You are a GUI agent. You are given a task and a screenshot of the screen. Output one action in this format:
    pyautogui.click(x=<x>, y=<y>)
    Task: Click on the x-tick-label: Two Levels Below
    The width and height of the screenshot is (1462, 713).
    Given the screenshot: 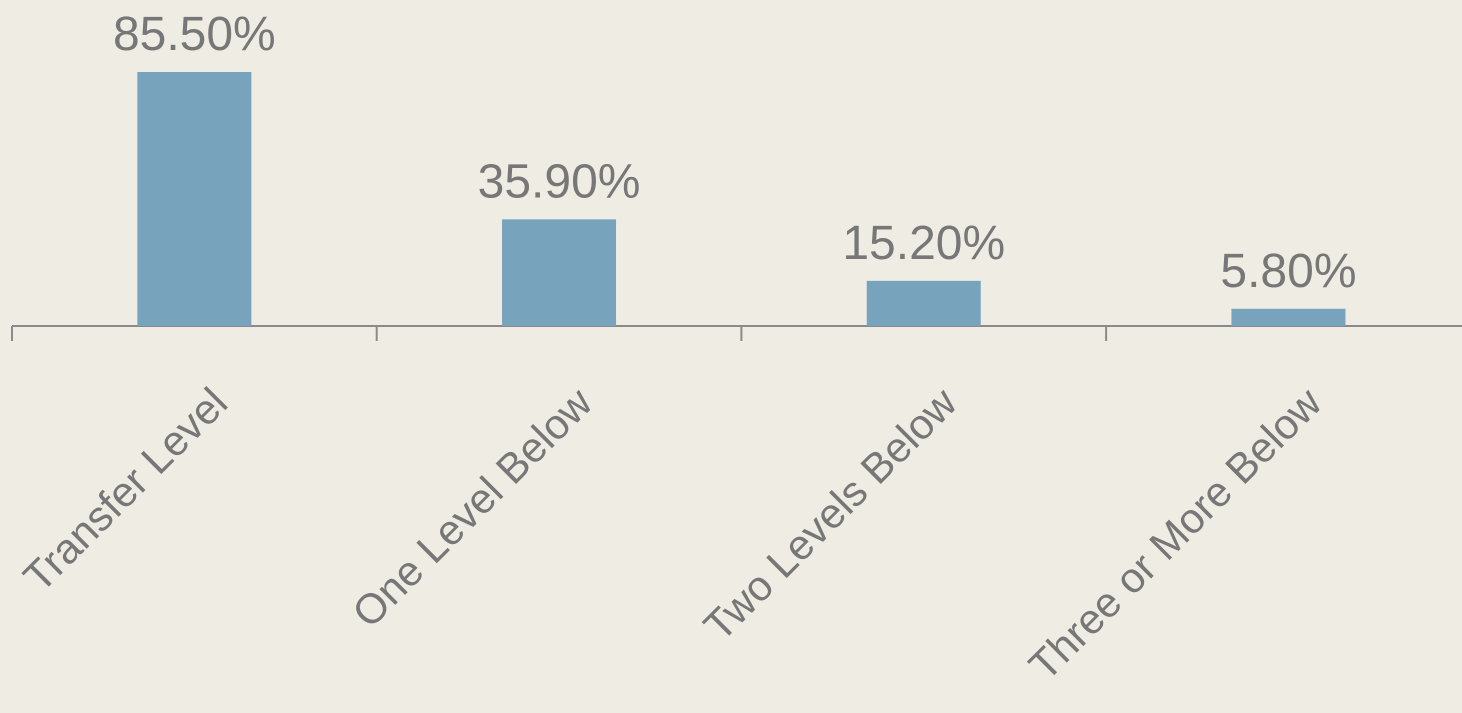 What is the action you would take?
    pyautogui.click(x=830, y=513)
    